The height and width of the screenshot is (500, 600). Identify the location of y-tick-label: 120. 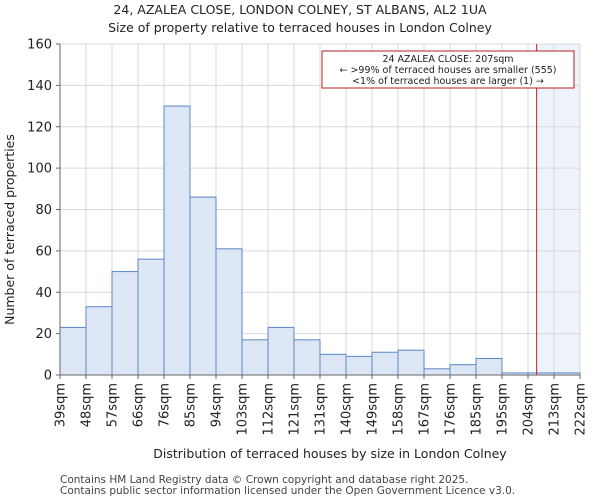
(39, 127).